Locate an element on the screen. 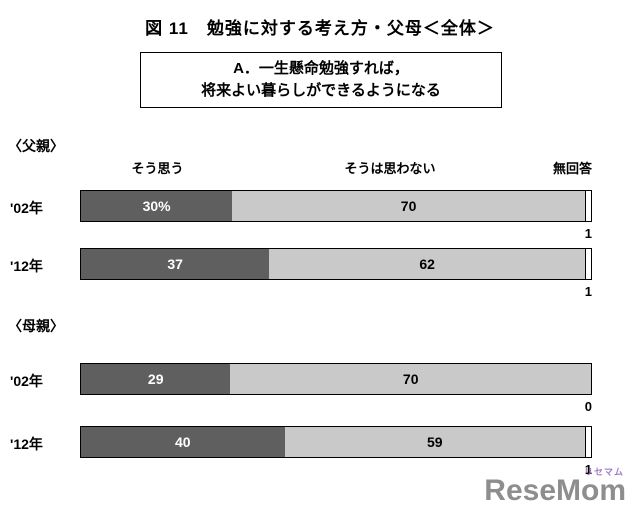  year-label-father-02: '02年 is located at coordinates (26, 208).